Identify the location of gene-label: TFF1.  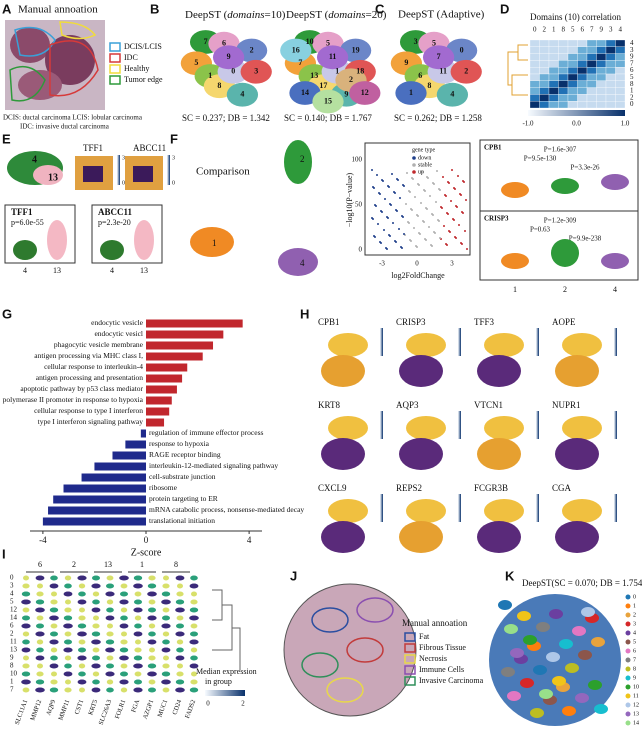
(22, 212).